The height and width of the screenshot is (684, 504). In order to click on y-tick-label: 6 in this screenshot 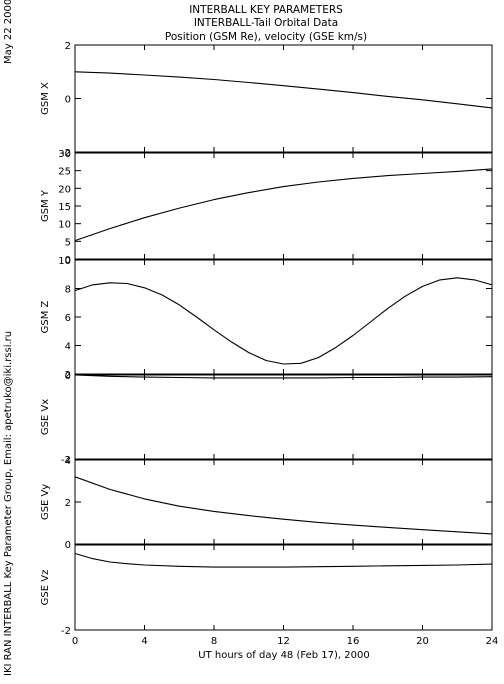, I will do `click(68, 318)`.